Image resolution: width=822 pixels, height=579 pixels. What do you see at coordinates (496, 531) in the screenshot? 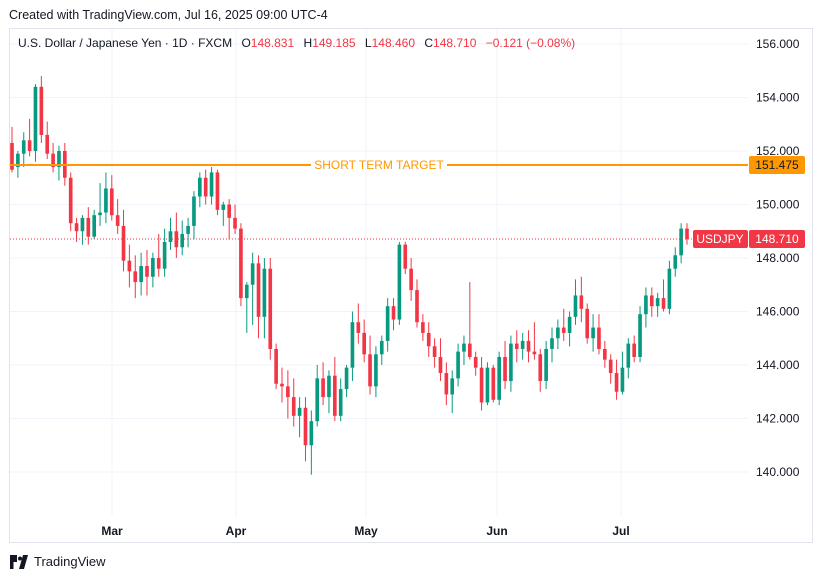
I see `x-tick-label: Jun` at bounding box center [496, 531].